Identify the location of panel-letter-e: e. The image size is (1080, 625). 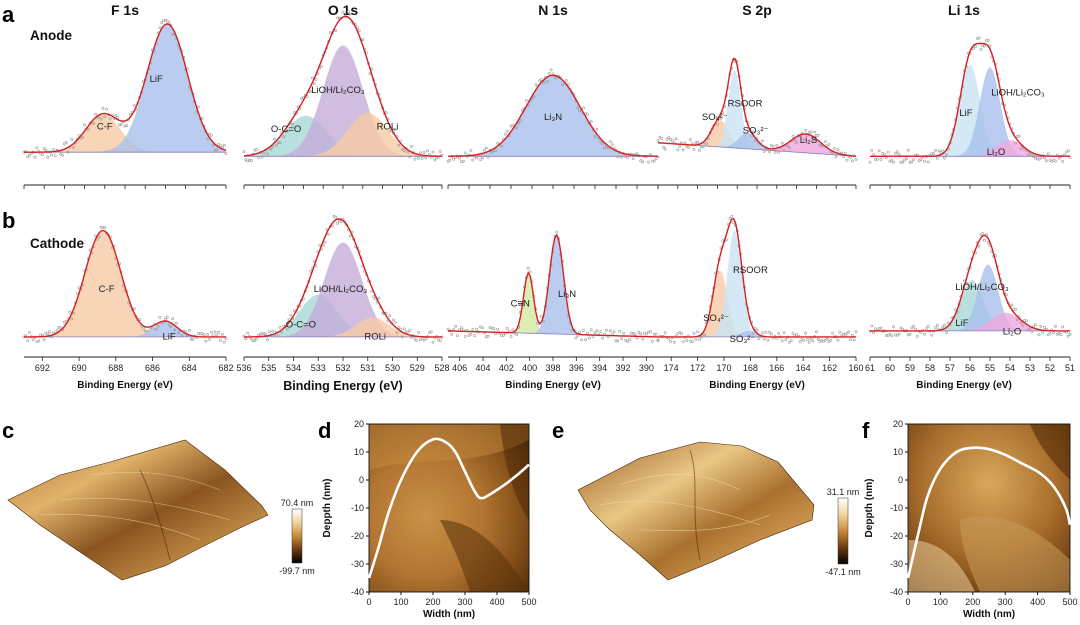
(558, 430).